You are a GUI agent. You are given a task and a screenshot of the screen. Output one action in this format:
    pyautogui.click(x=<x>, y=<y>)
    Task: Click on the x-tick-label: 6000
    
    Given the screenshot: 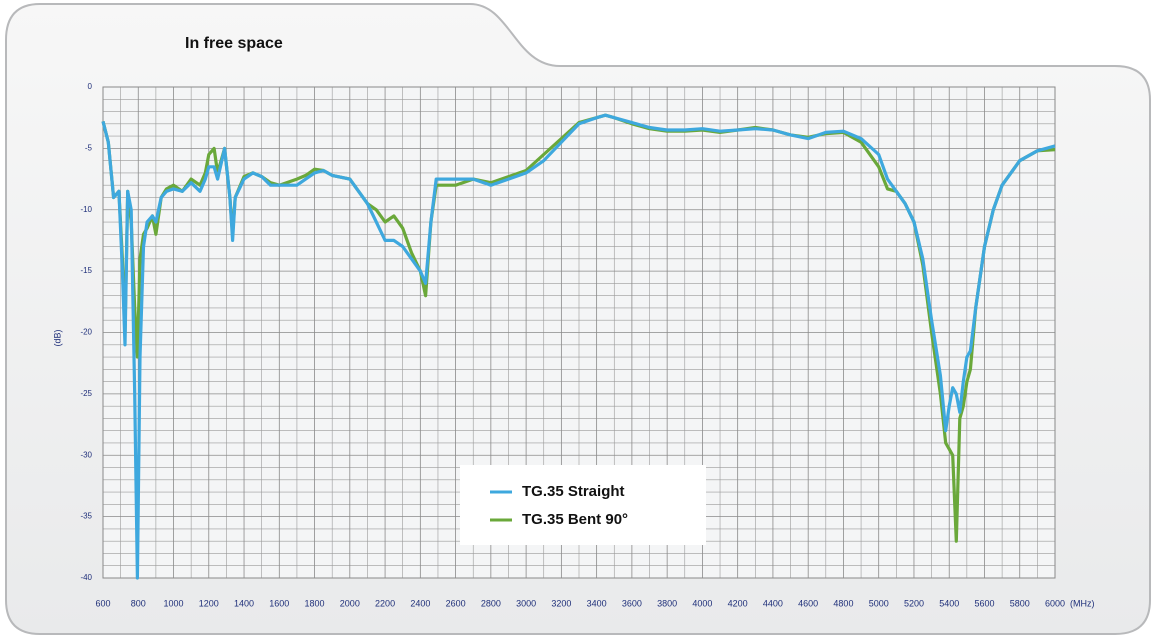 What is the action you would take?
    pyautogui.click(x=1055, y=603)
    